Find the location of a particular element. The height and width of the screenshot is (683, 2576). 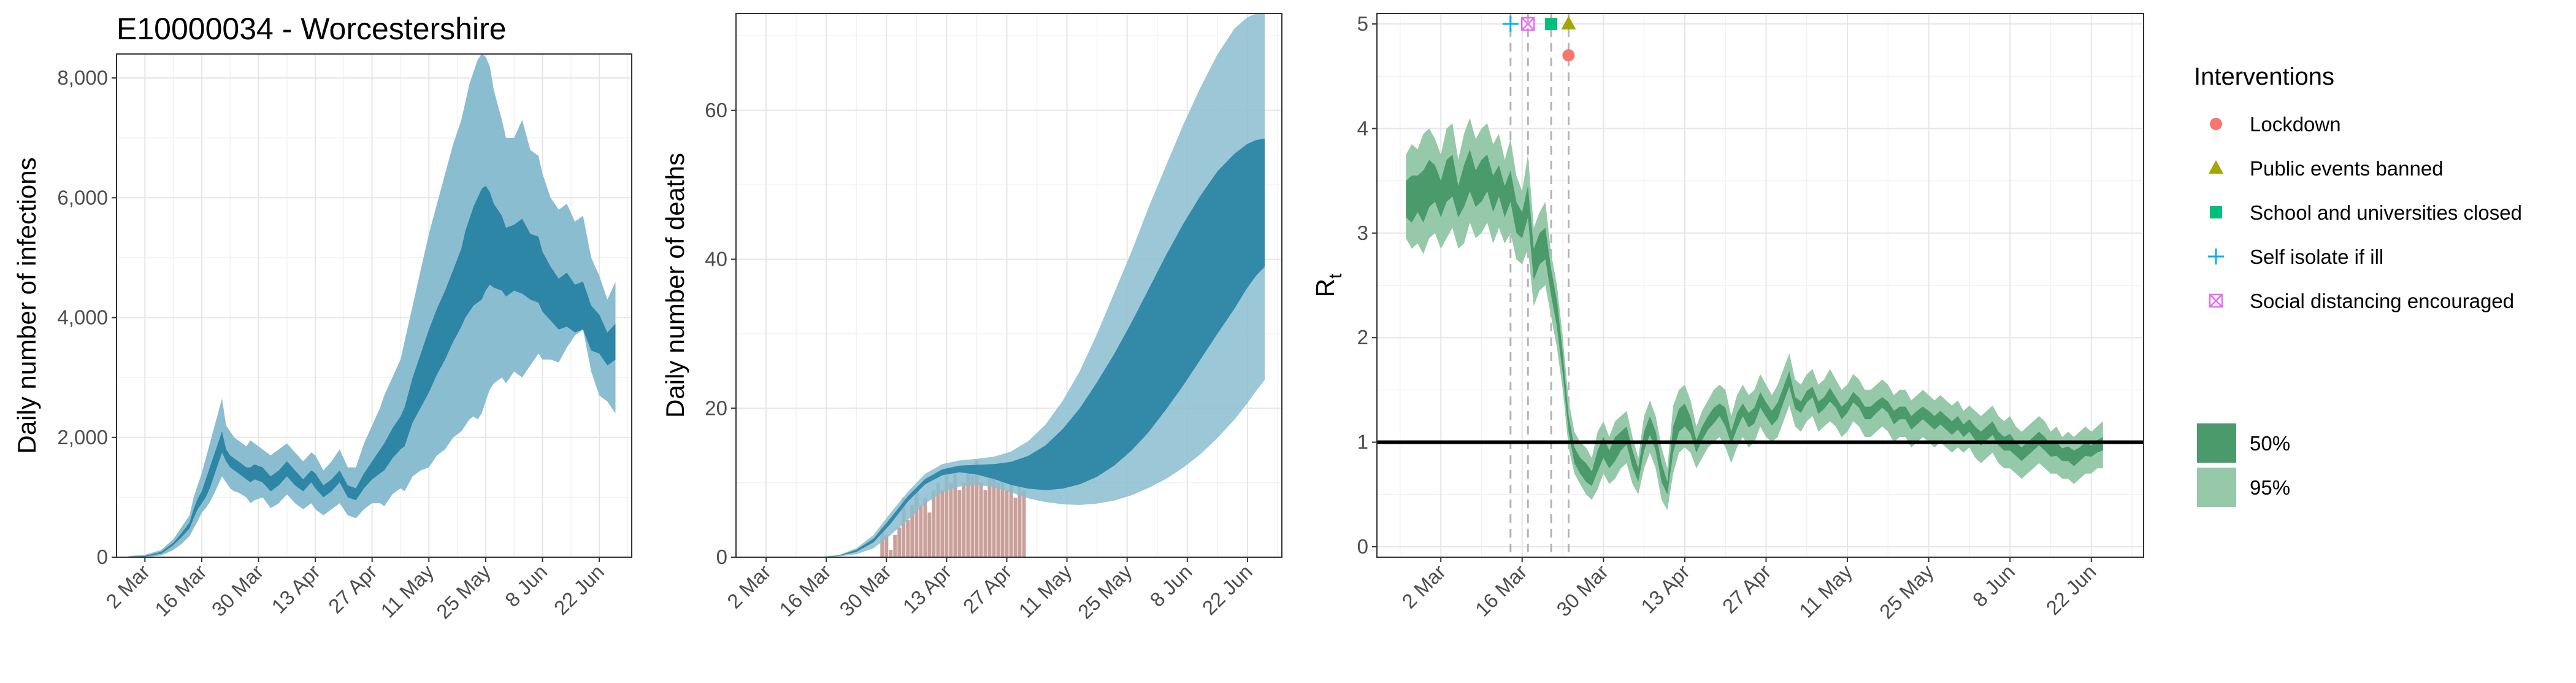

infections-95-band is located at coordinates (372, 305).